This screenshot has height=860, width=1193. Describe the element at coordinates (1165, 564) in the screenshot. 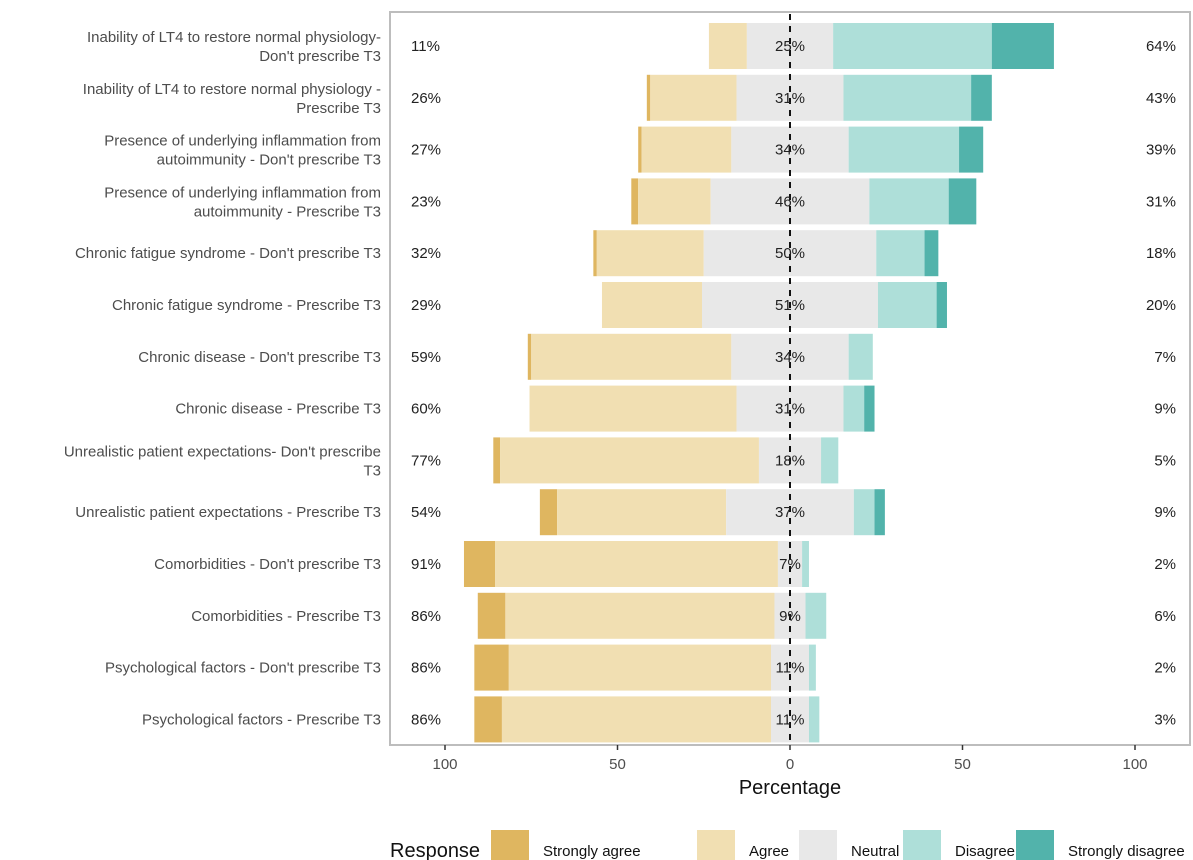

I see `right-percent-label: 2%` at that location.